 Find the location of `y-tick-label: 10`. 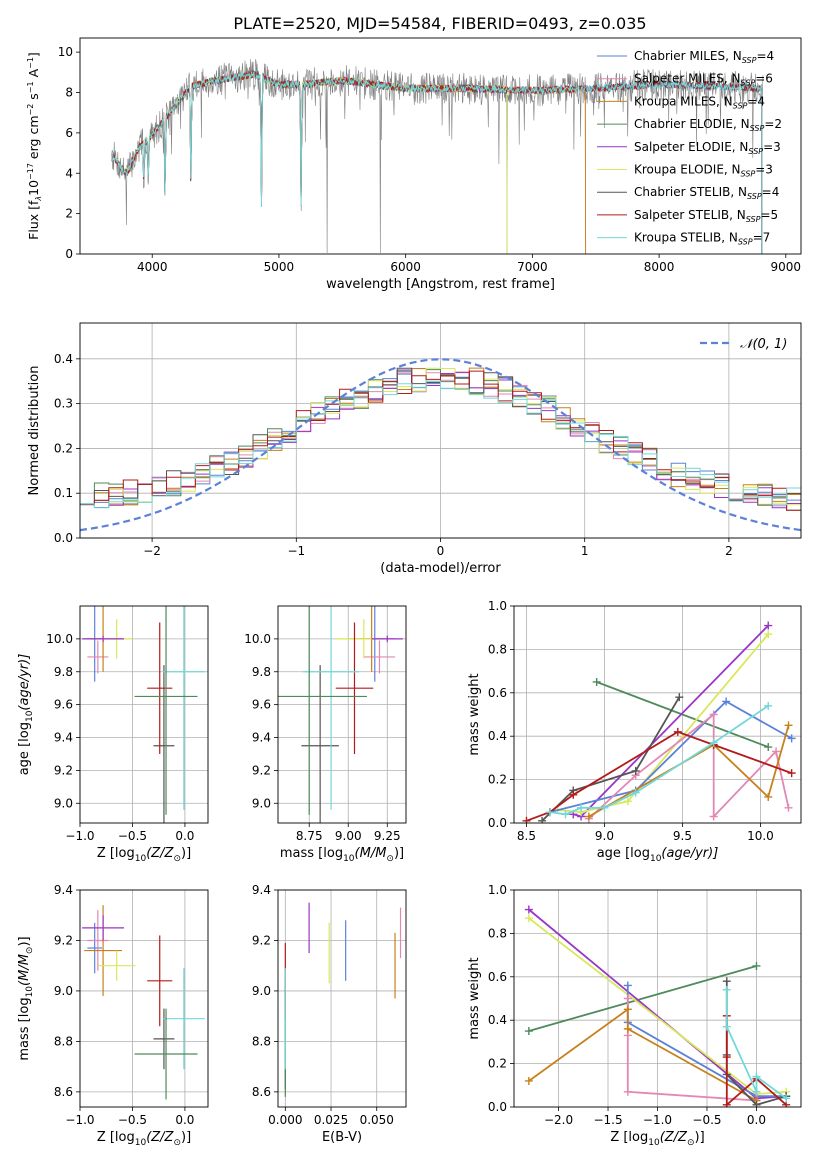

y-tick-label: 10 is located at coordinates (65, 52).